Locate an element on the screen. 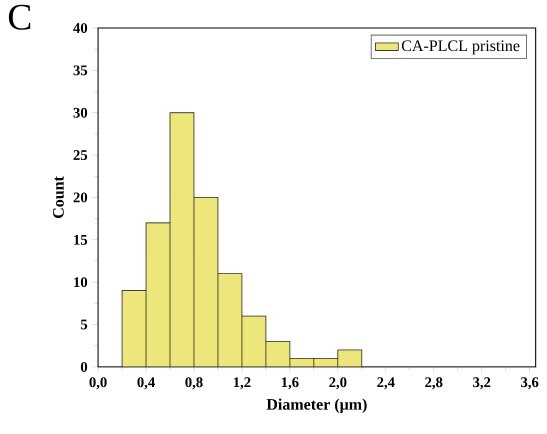  x-tick-label: 1,2 is located at coordinates (242, 384).